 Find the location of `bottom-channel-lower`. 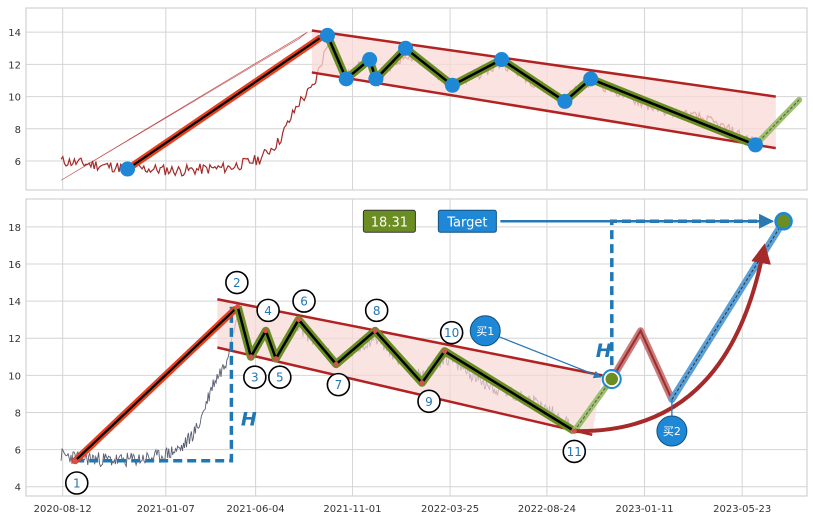

bottom-channel-lower is located at coordinates (405, 391).